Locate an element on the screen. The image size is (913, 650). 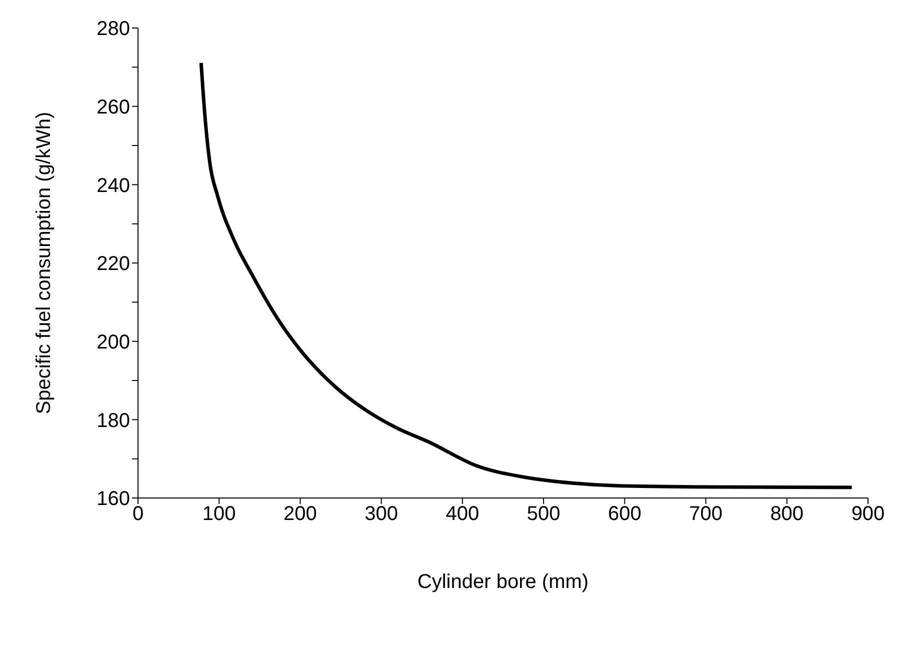
y-tick-label: 200 is located at coordinates (113, 342).